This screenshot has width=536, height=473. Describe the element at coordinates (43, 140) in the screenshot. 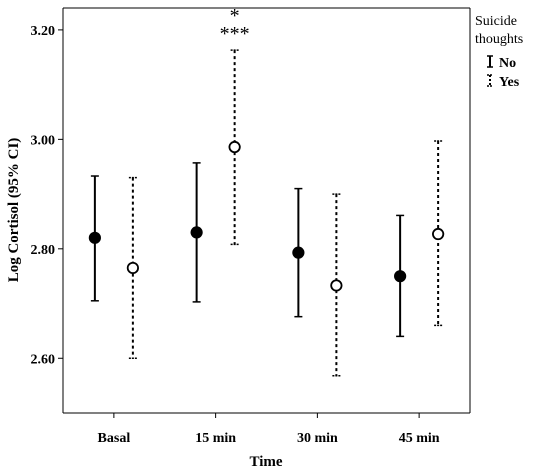

I see `y-tick-label: 3.00` at that location.